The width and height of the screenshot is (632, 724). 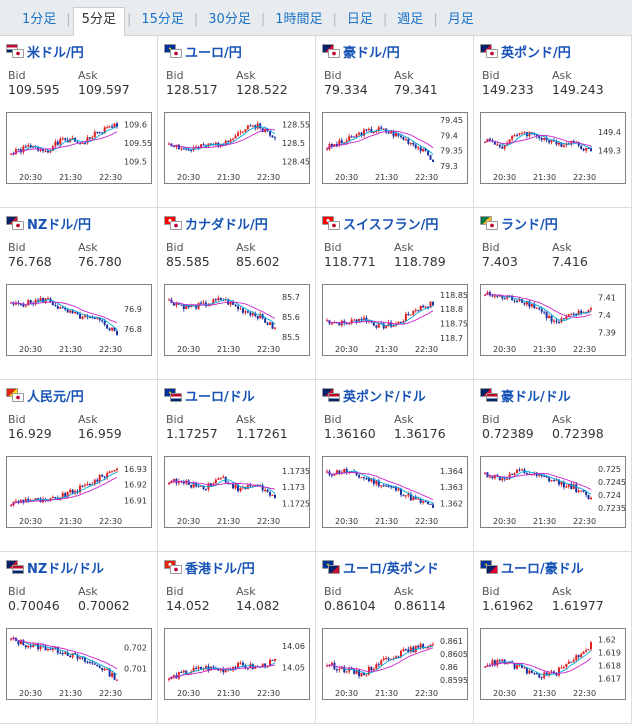 I want to click on ask-value: 0.70062, so click(x=104, y=605).